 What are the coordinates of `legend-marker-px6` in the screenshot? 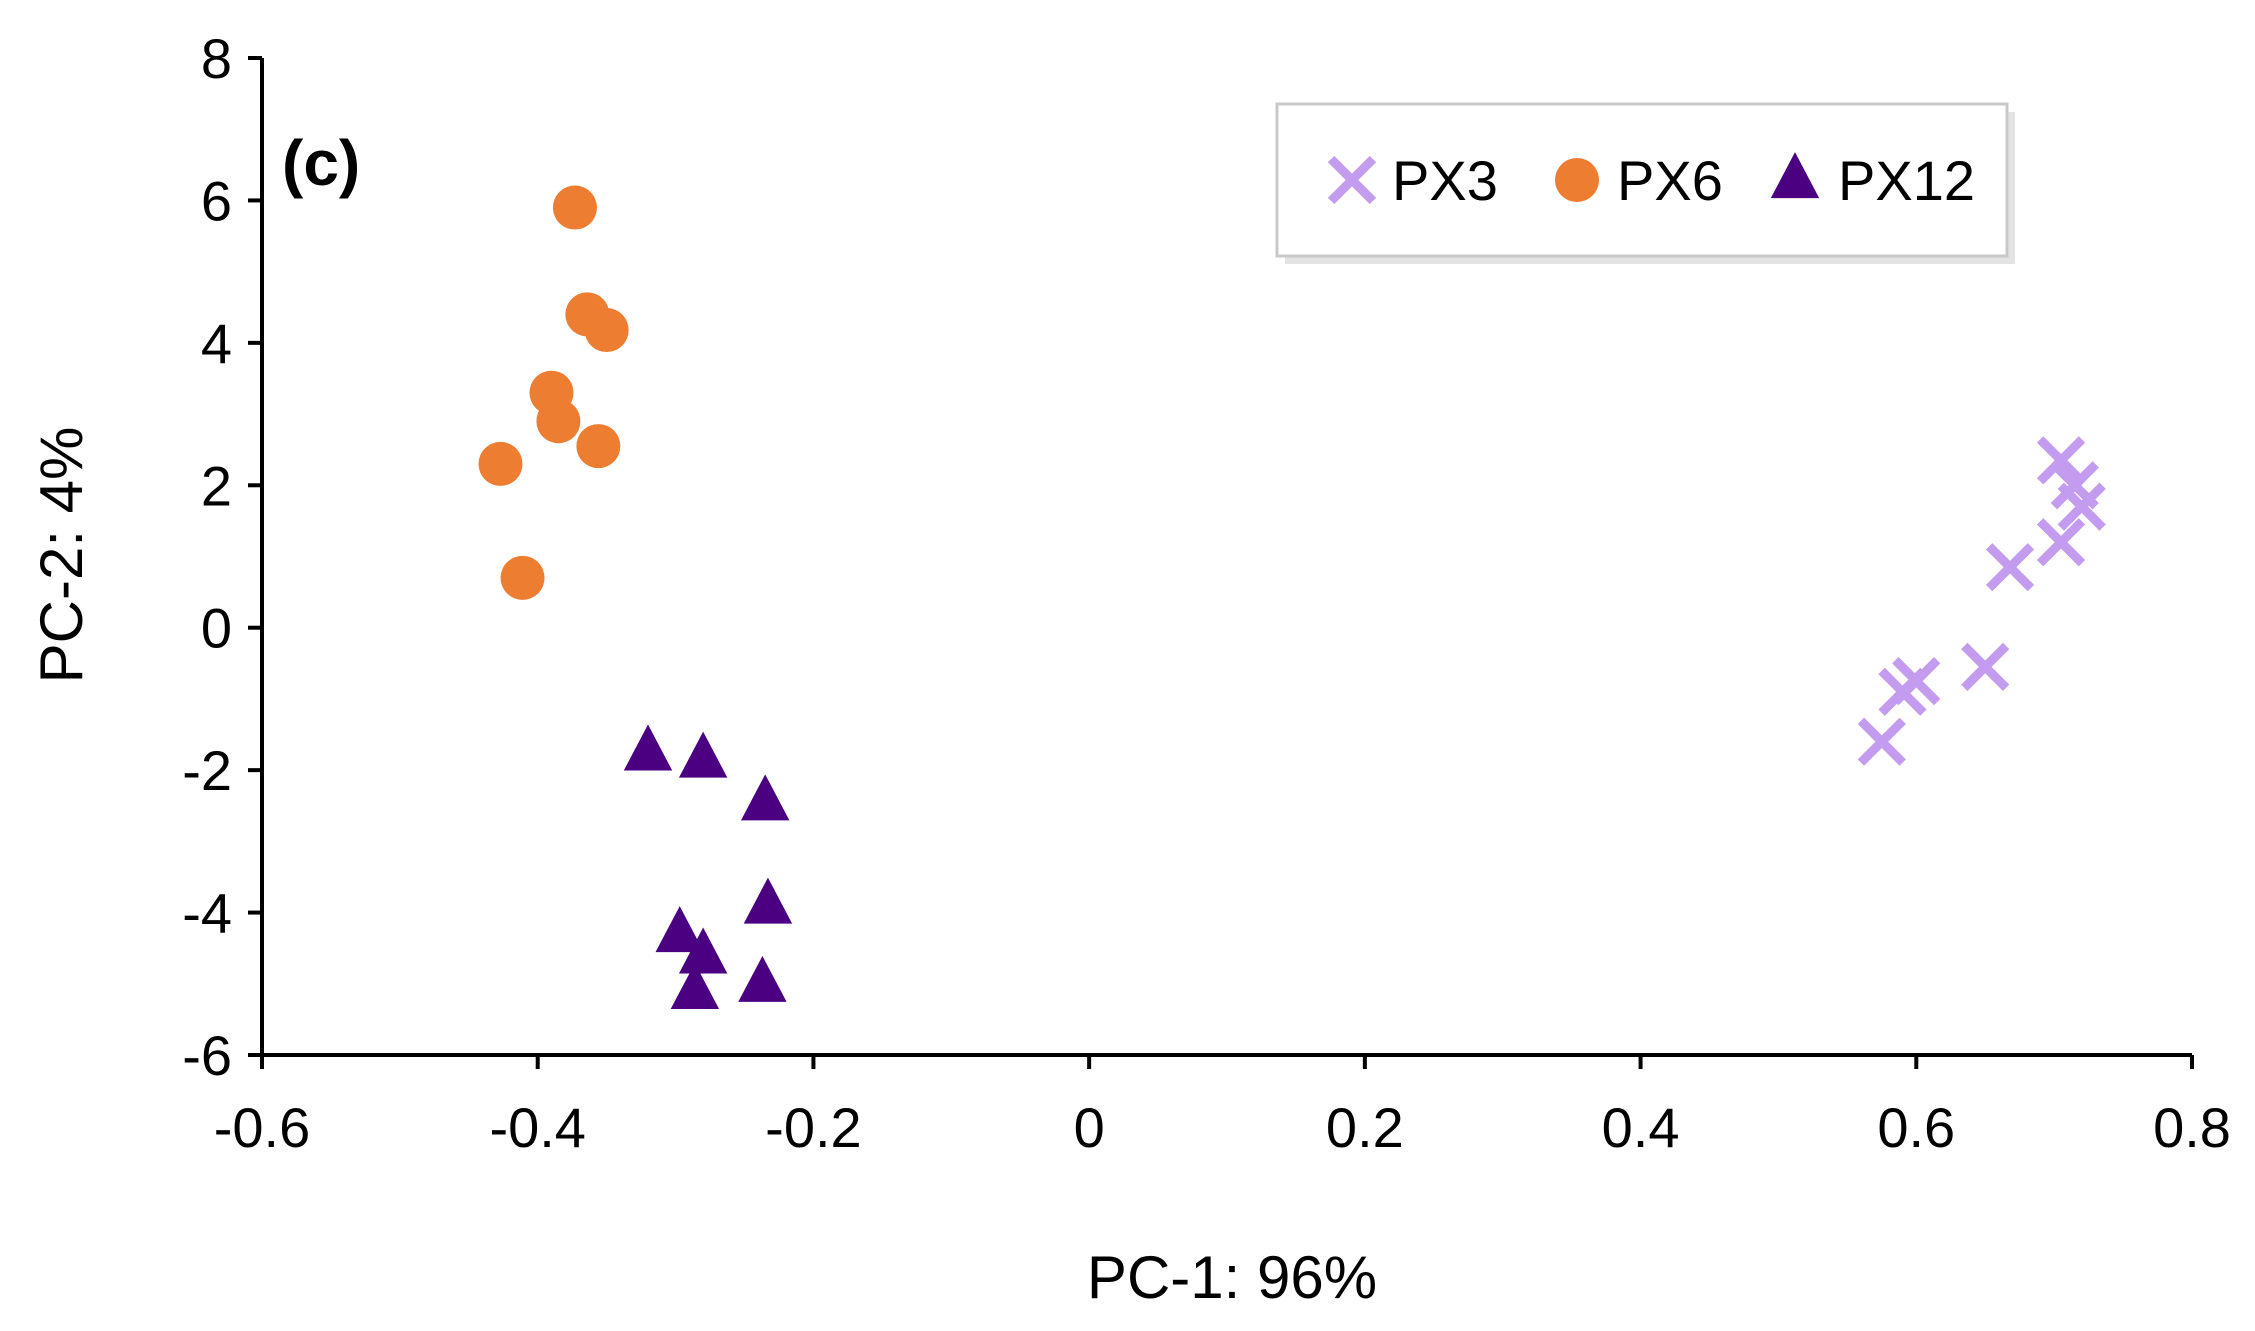 It's located at (1577, 180).